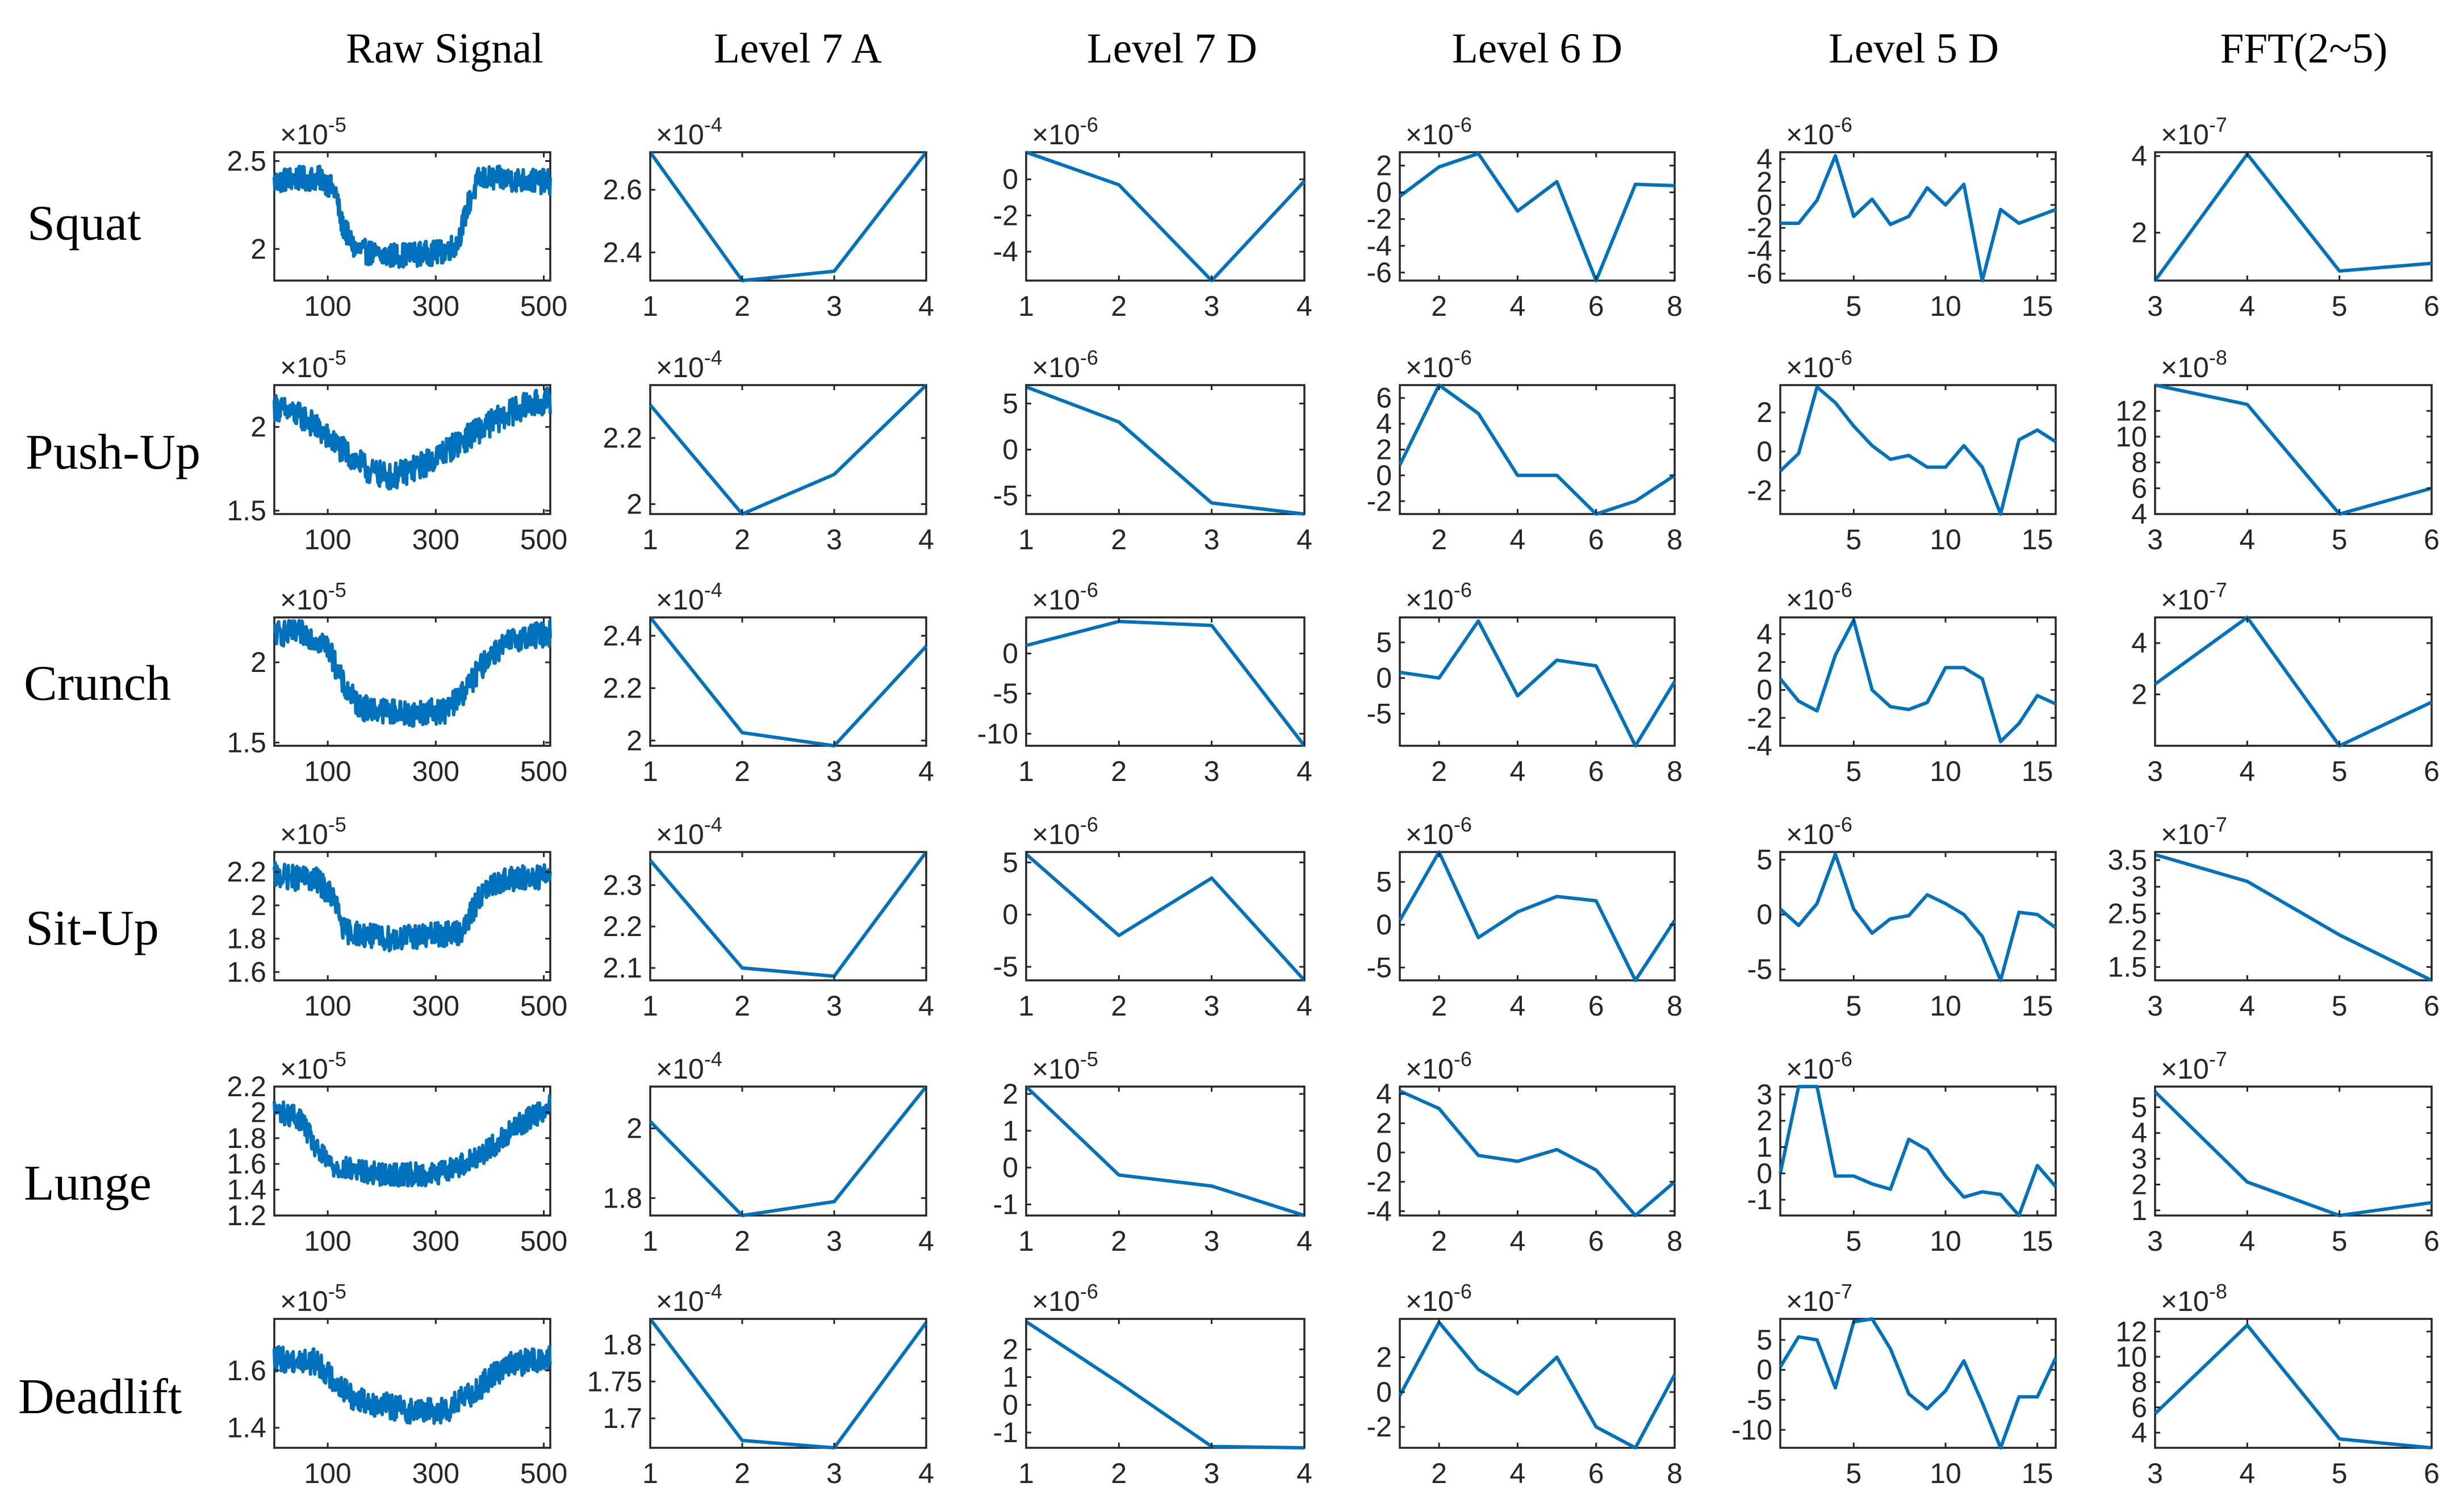 Image resolution: width=2464 pixels, height=1512 pixels. I want to click on panel-push-up-raw-signal-xtick-label: 300, so click(435, 539).